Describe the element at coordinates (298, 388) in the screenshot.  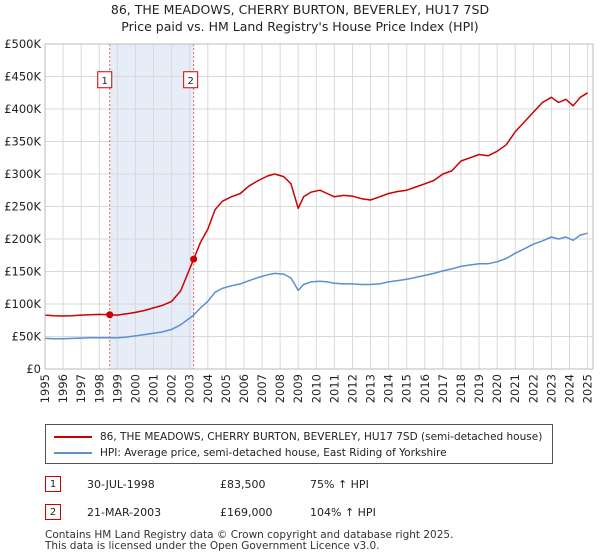
I see `x-tick-label: 2009` at that location.